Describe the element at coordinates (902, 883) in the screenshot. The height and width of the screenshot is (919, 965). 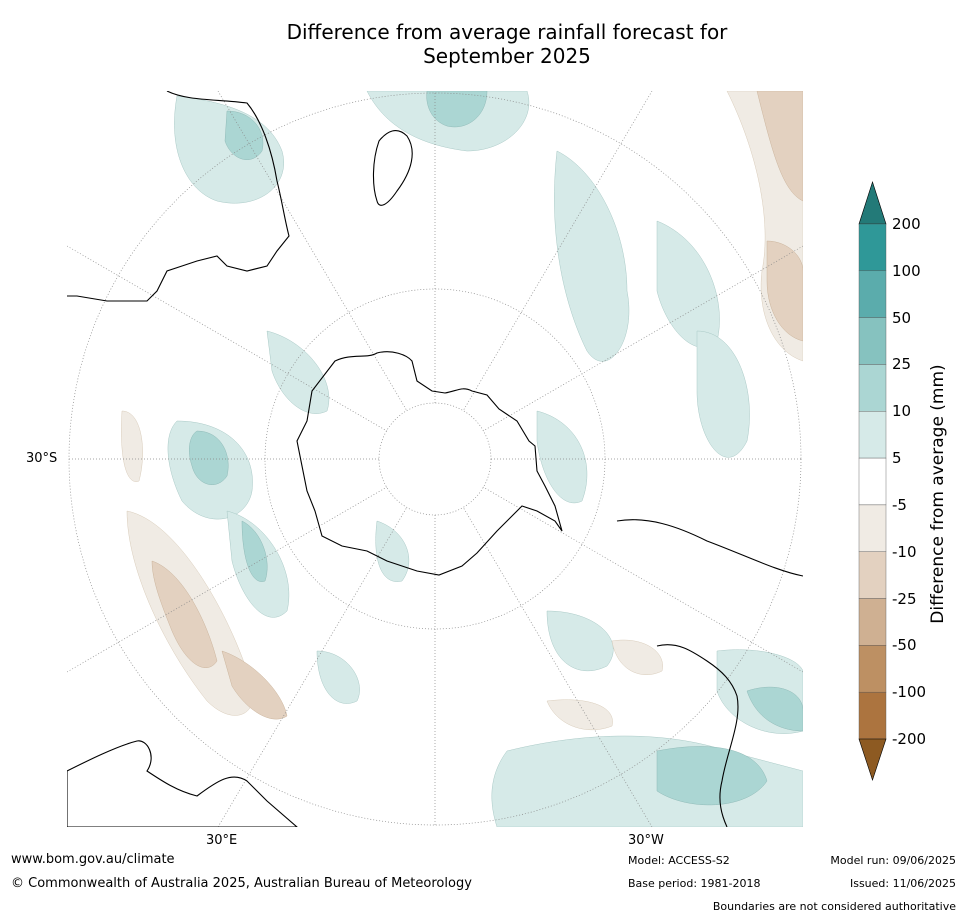
I see `issued-date: Issued: 11/06/2025` at that location.